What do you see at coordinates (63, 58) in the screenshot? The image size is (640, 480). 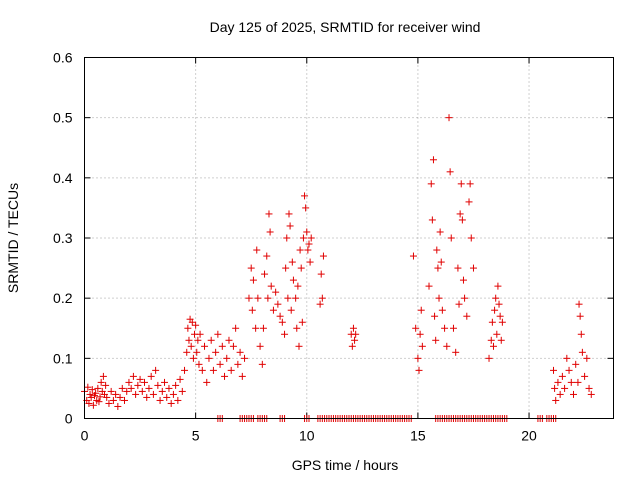 I see `y-tick-label: 0.6` at bounding box center [63, 58].